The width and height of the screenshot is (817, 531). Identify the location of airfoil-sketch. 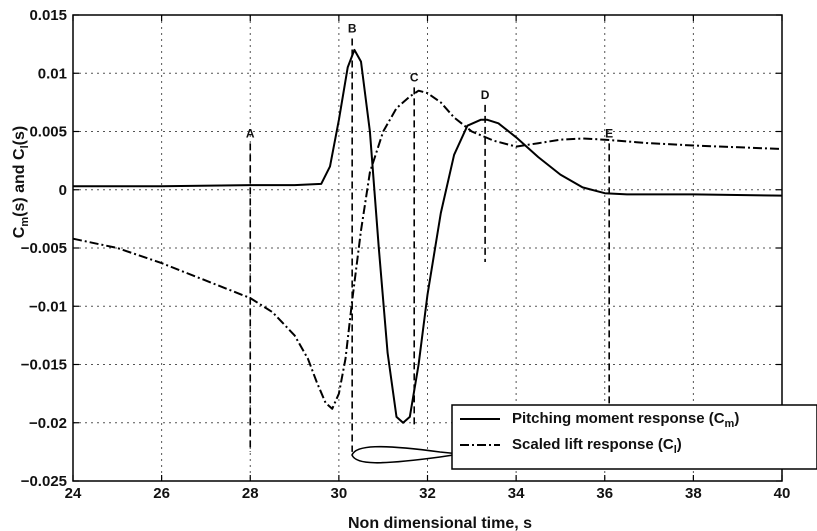
(406, 454).